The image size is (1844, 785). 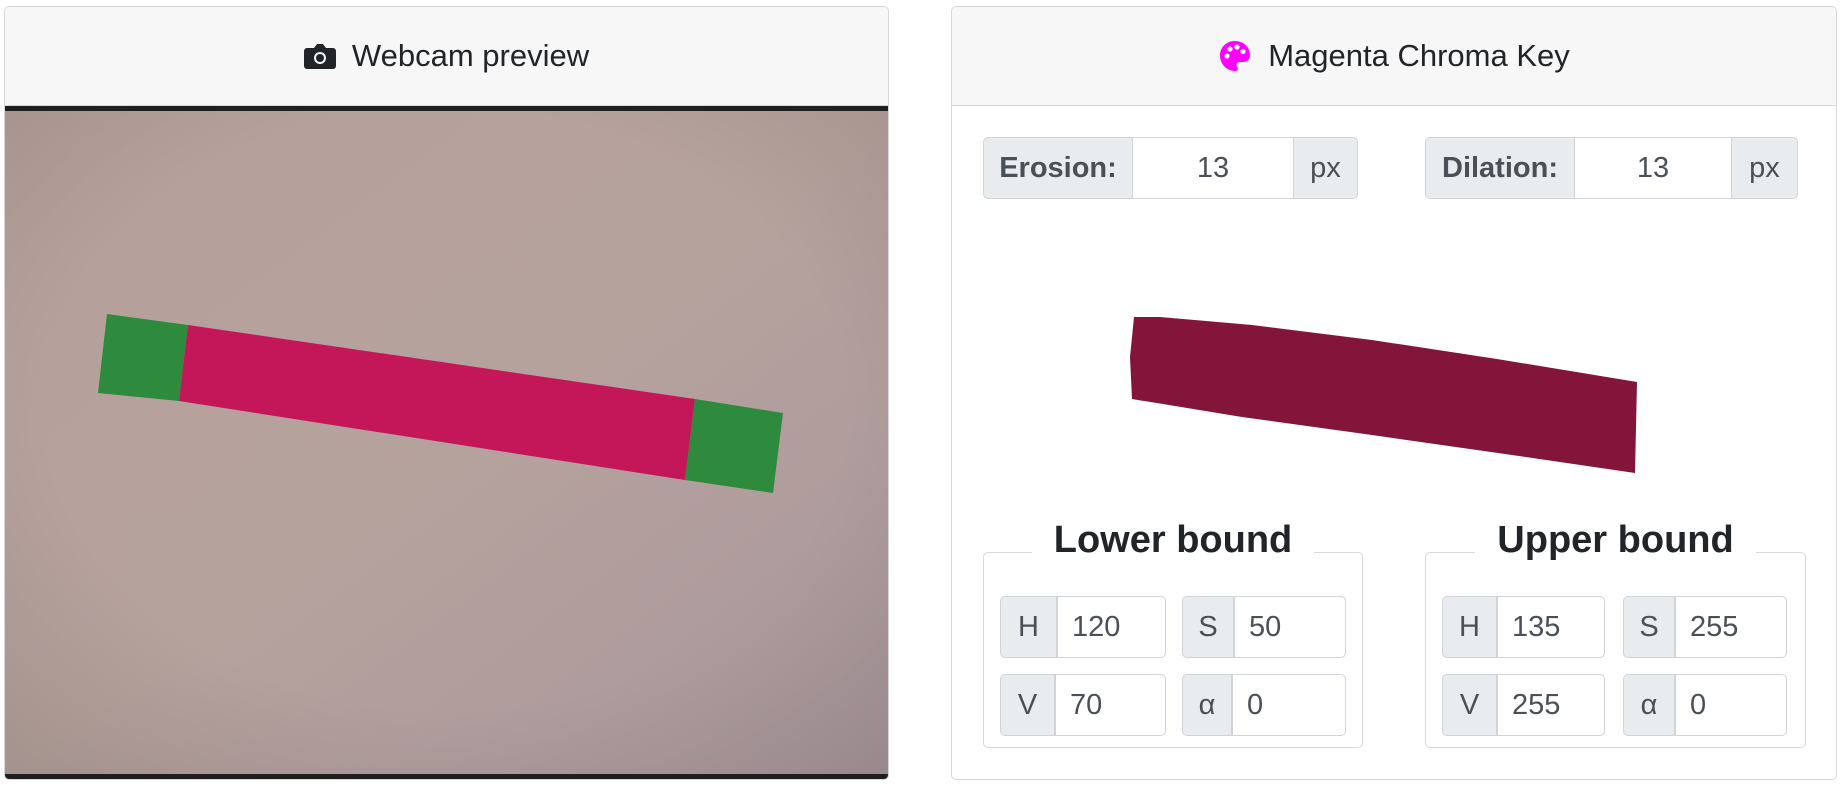 I want to click on chroma-mask-preview, so click(x=1383, y=395).